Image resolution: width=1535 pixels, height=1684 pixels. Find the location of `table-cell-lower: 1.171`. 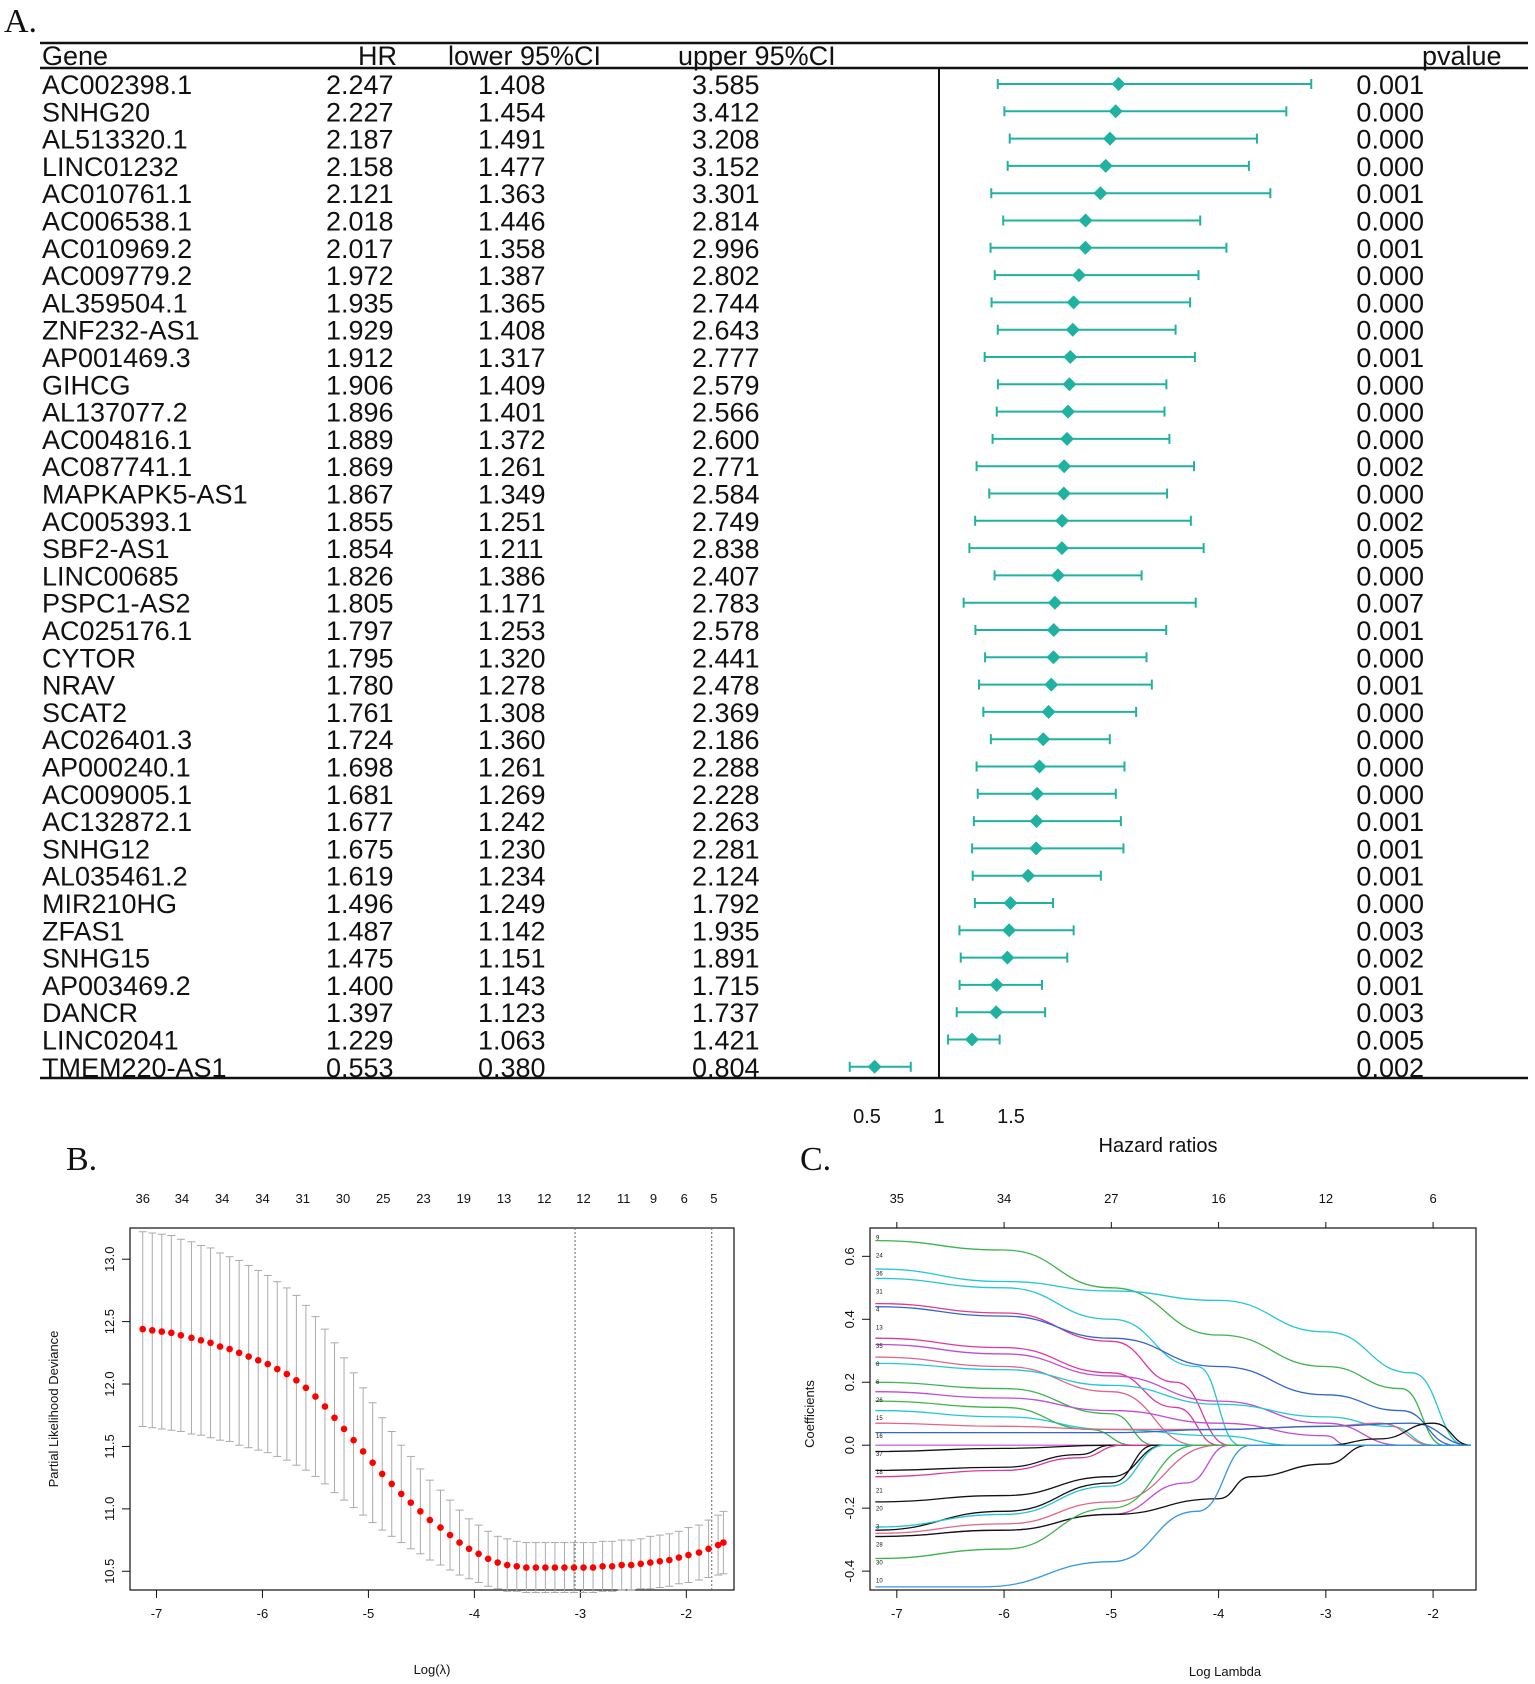

table-cell-lower: 1.171 is located at coordinates (512, 604).